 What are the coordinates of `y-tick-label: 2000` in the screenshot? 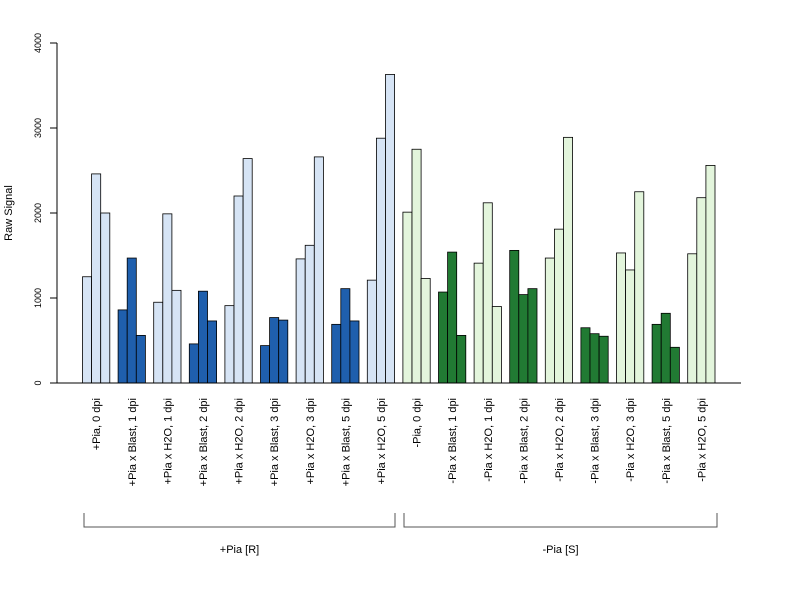 It's located at (38, 213).